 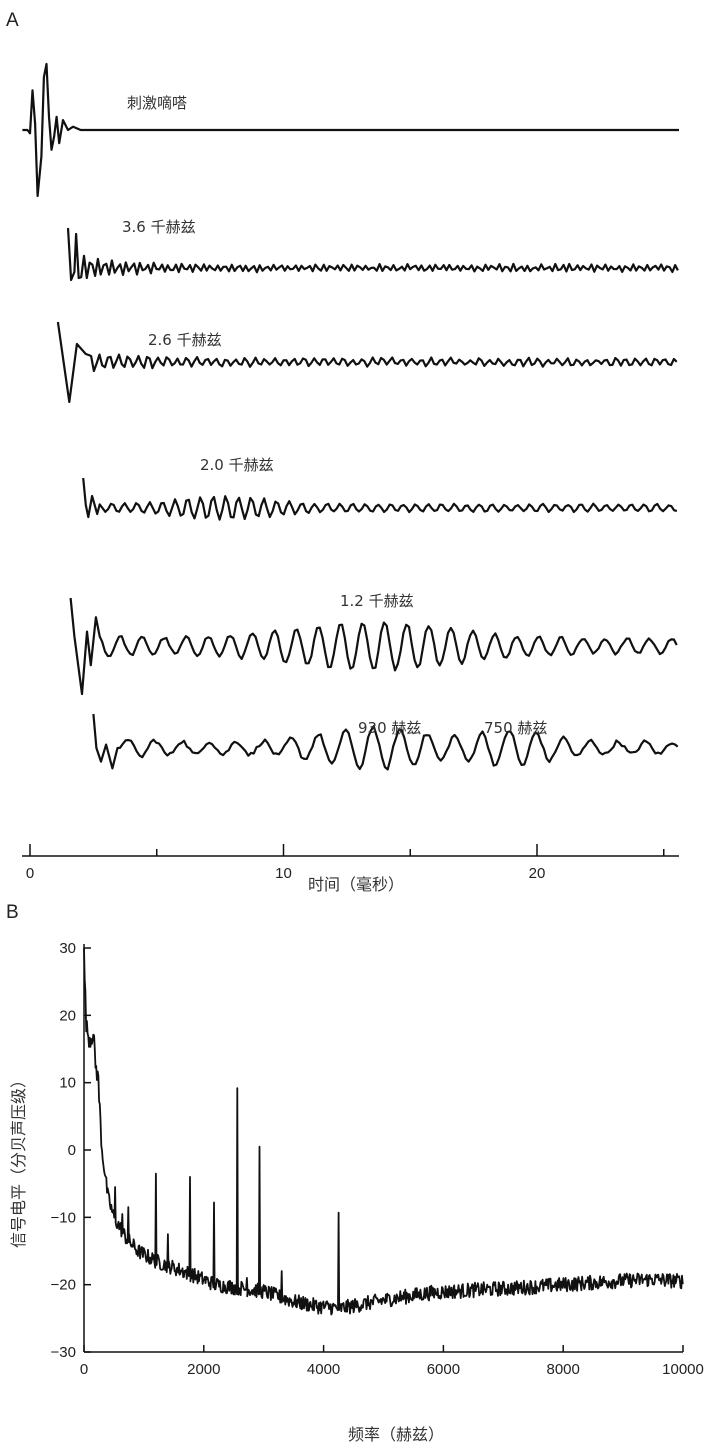 What do you see at coordinates (159, 227) in the screenshot?
I see `trace-label-1: 3.6 千赫兹` at bounding box center [159, 227].